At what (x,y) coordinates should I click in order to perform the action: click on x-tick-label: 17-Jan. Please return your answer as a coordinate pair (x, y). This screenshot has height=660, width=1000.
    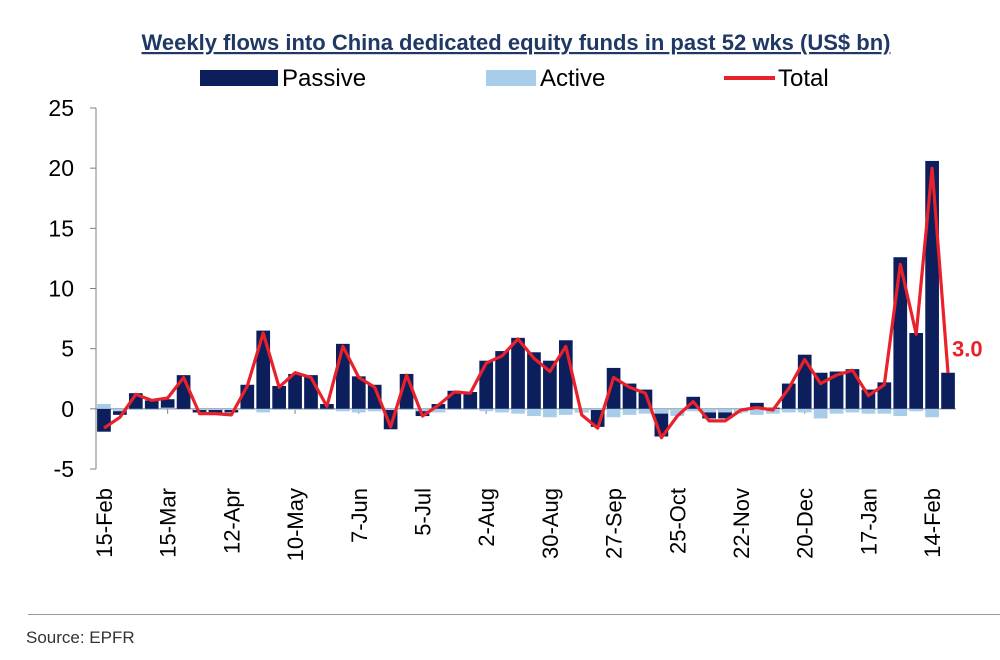
    Looking at the image, I should click on (868, 521).